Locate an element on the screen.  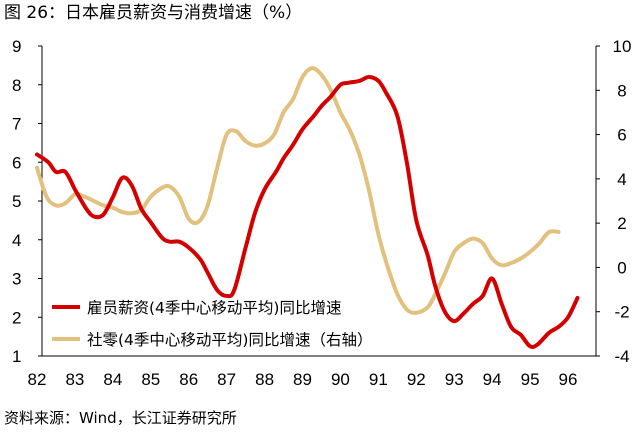
right-tick-label: 6 is located at coordinates (621, 135).